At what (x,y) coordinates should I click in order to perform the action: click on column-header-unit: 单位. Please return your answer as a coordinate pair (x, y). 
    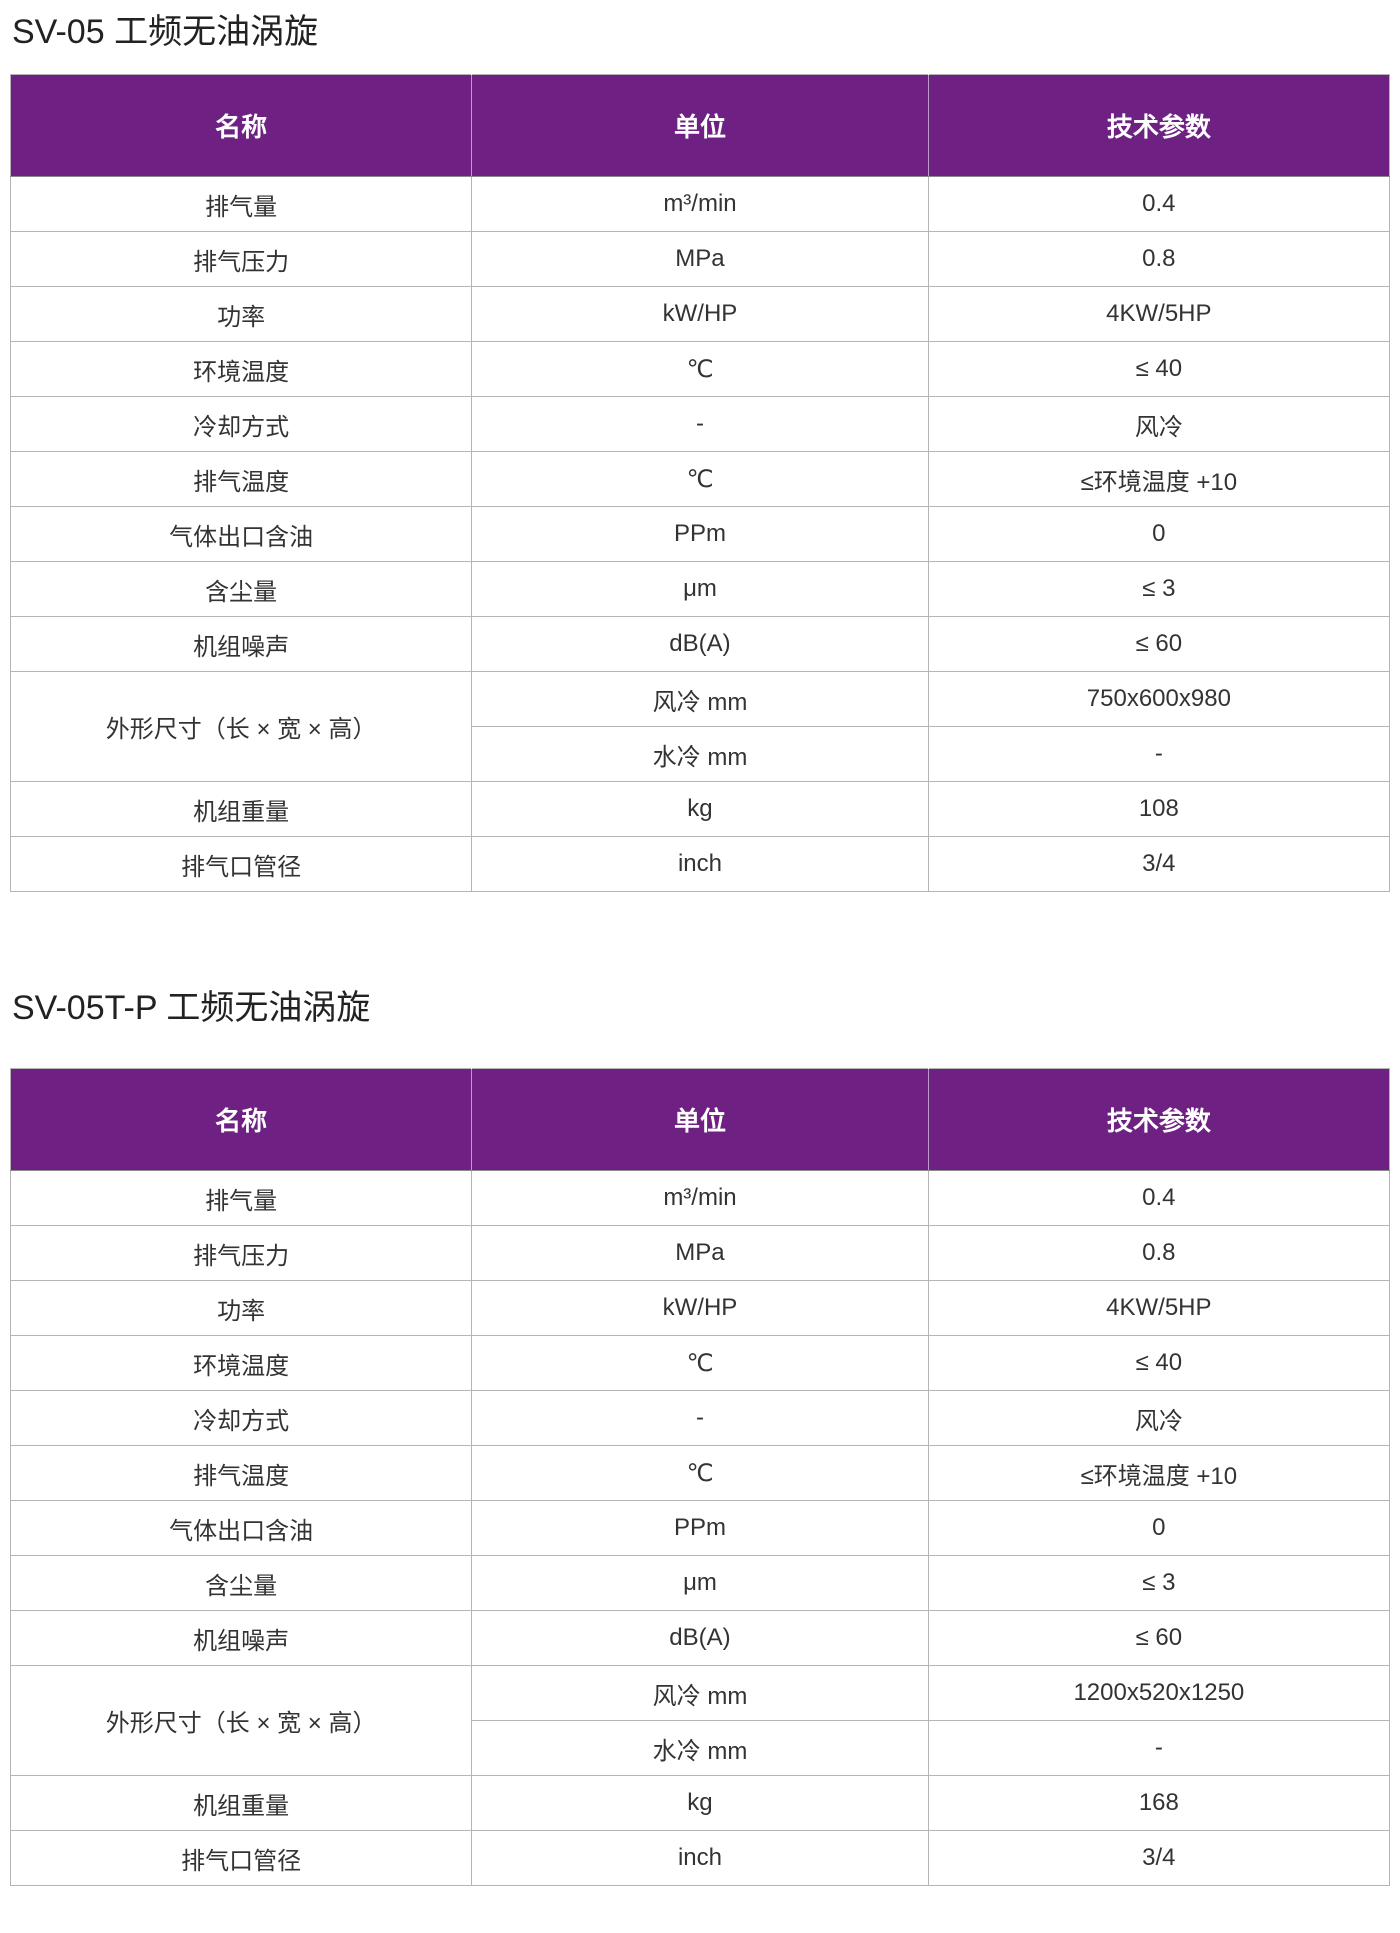
    Looking at the image, I should click on (700, 1119).